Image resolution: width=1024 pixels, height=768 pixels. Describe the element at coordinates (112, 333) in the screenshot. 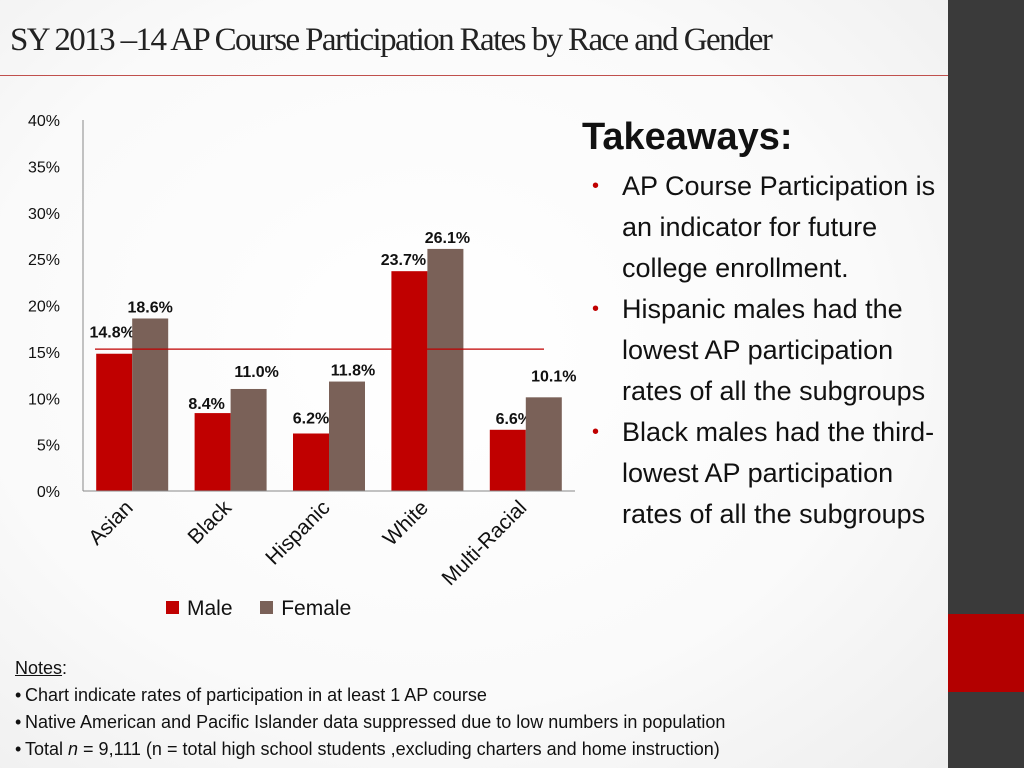

I see `data-label: 14.8%` at that location.